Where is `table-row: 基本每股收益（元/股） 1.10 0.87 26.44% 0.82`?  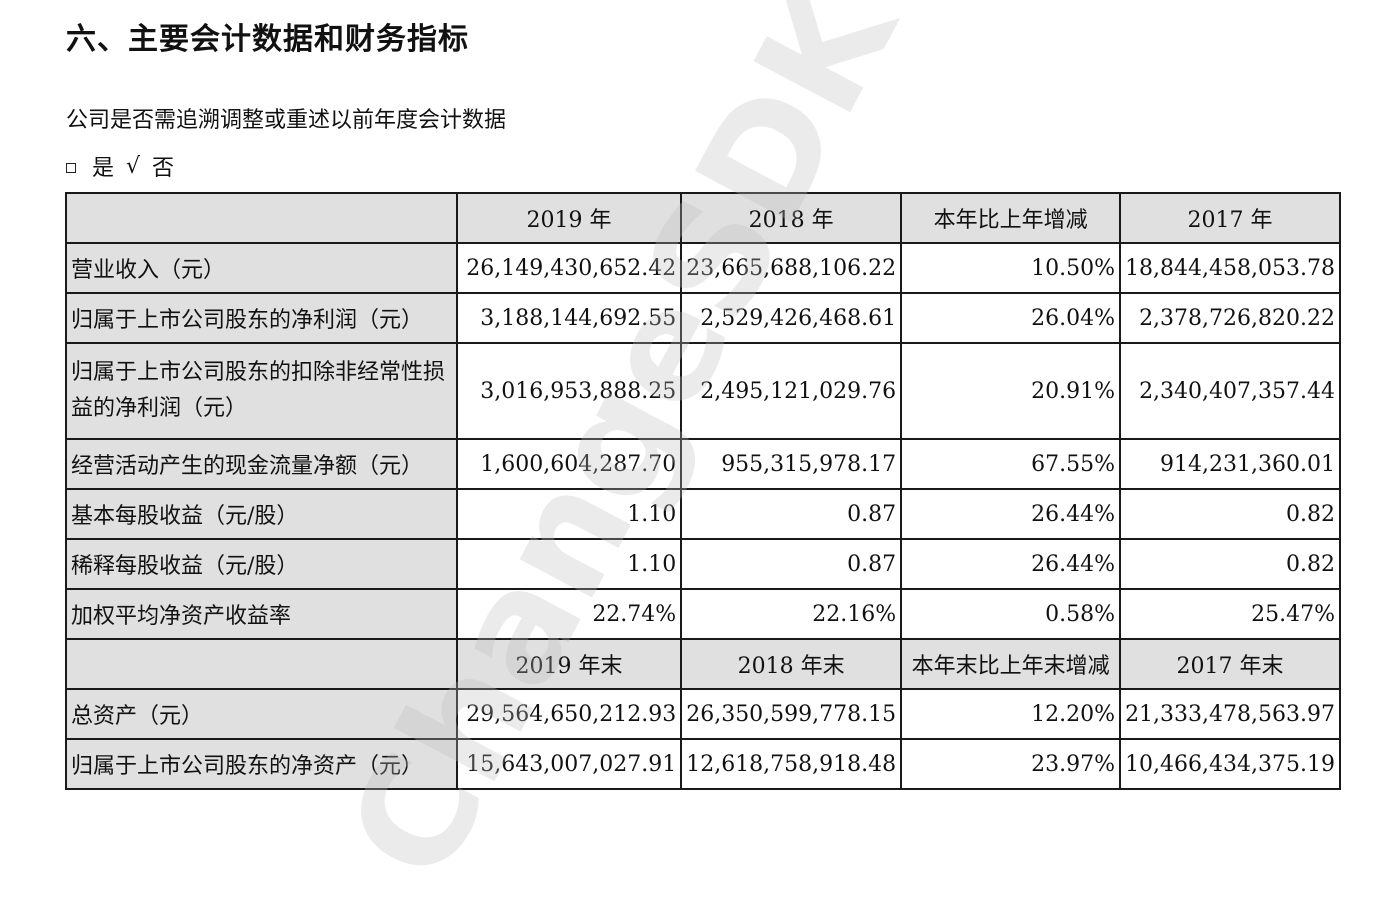
table-row: 基本每股收益（元/股） 1.10 0.87 26.44% 0.82 is located at coordinates (703, 514).